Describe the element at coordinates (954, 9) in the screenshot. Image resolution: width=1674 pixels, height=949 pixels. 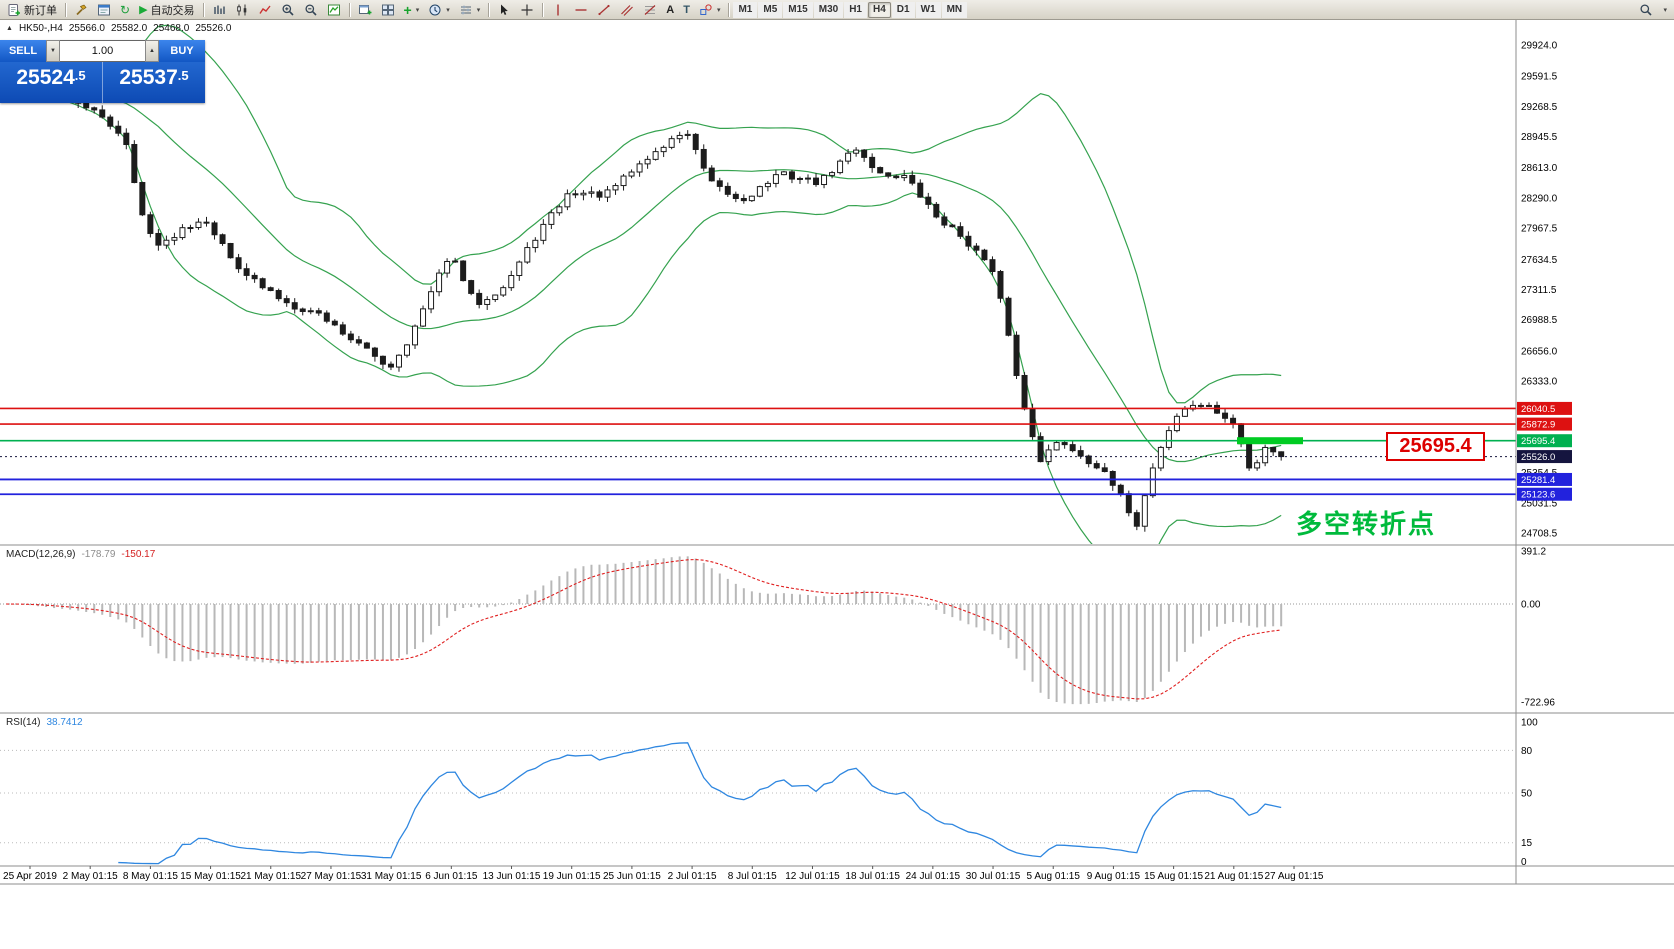
I see `timeframe-mn-button: MN` at that location.